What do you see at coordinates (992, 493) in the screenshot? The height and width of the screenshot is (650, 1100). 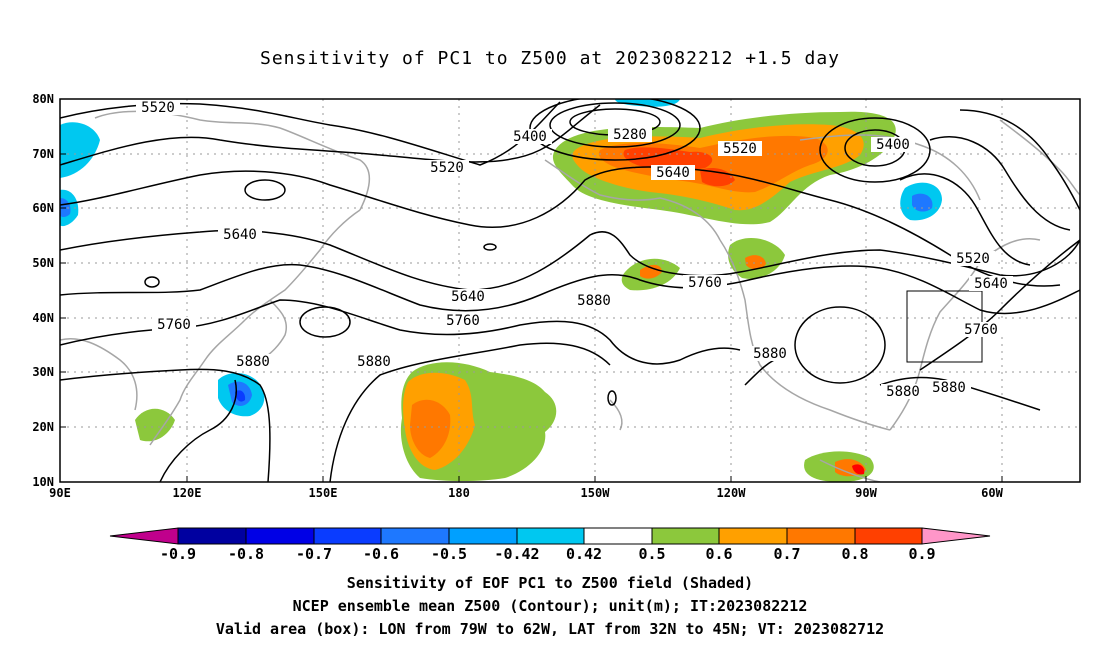 I see `lon-label: 60W` at bounding box center [992, 493].